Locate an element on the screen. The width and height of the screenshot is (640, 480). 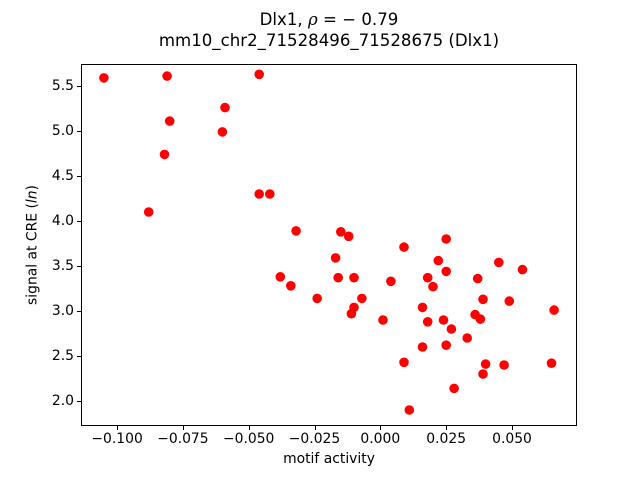
y-tick-label: 2.5 is located at coordinates (62, 356).